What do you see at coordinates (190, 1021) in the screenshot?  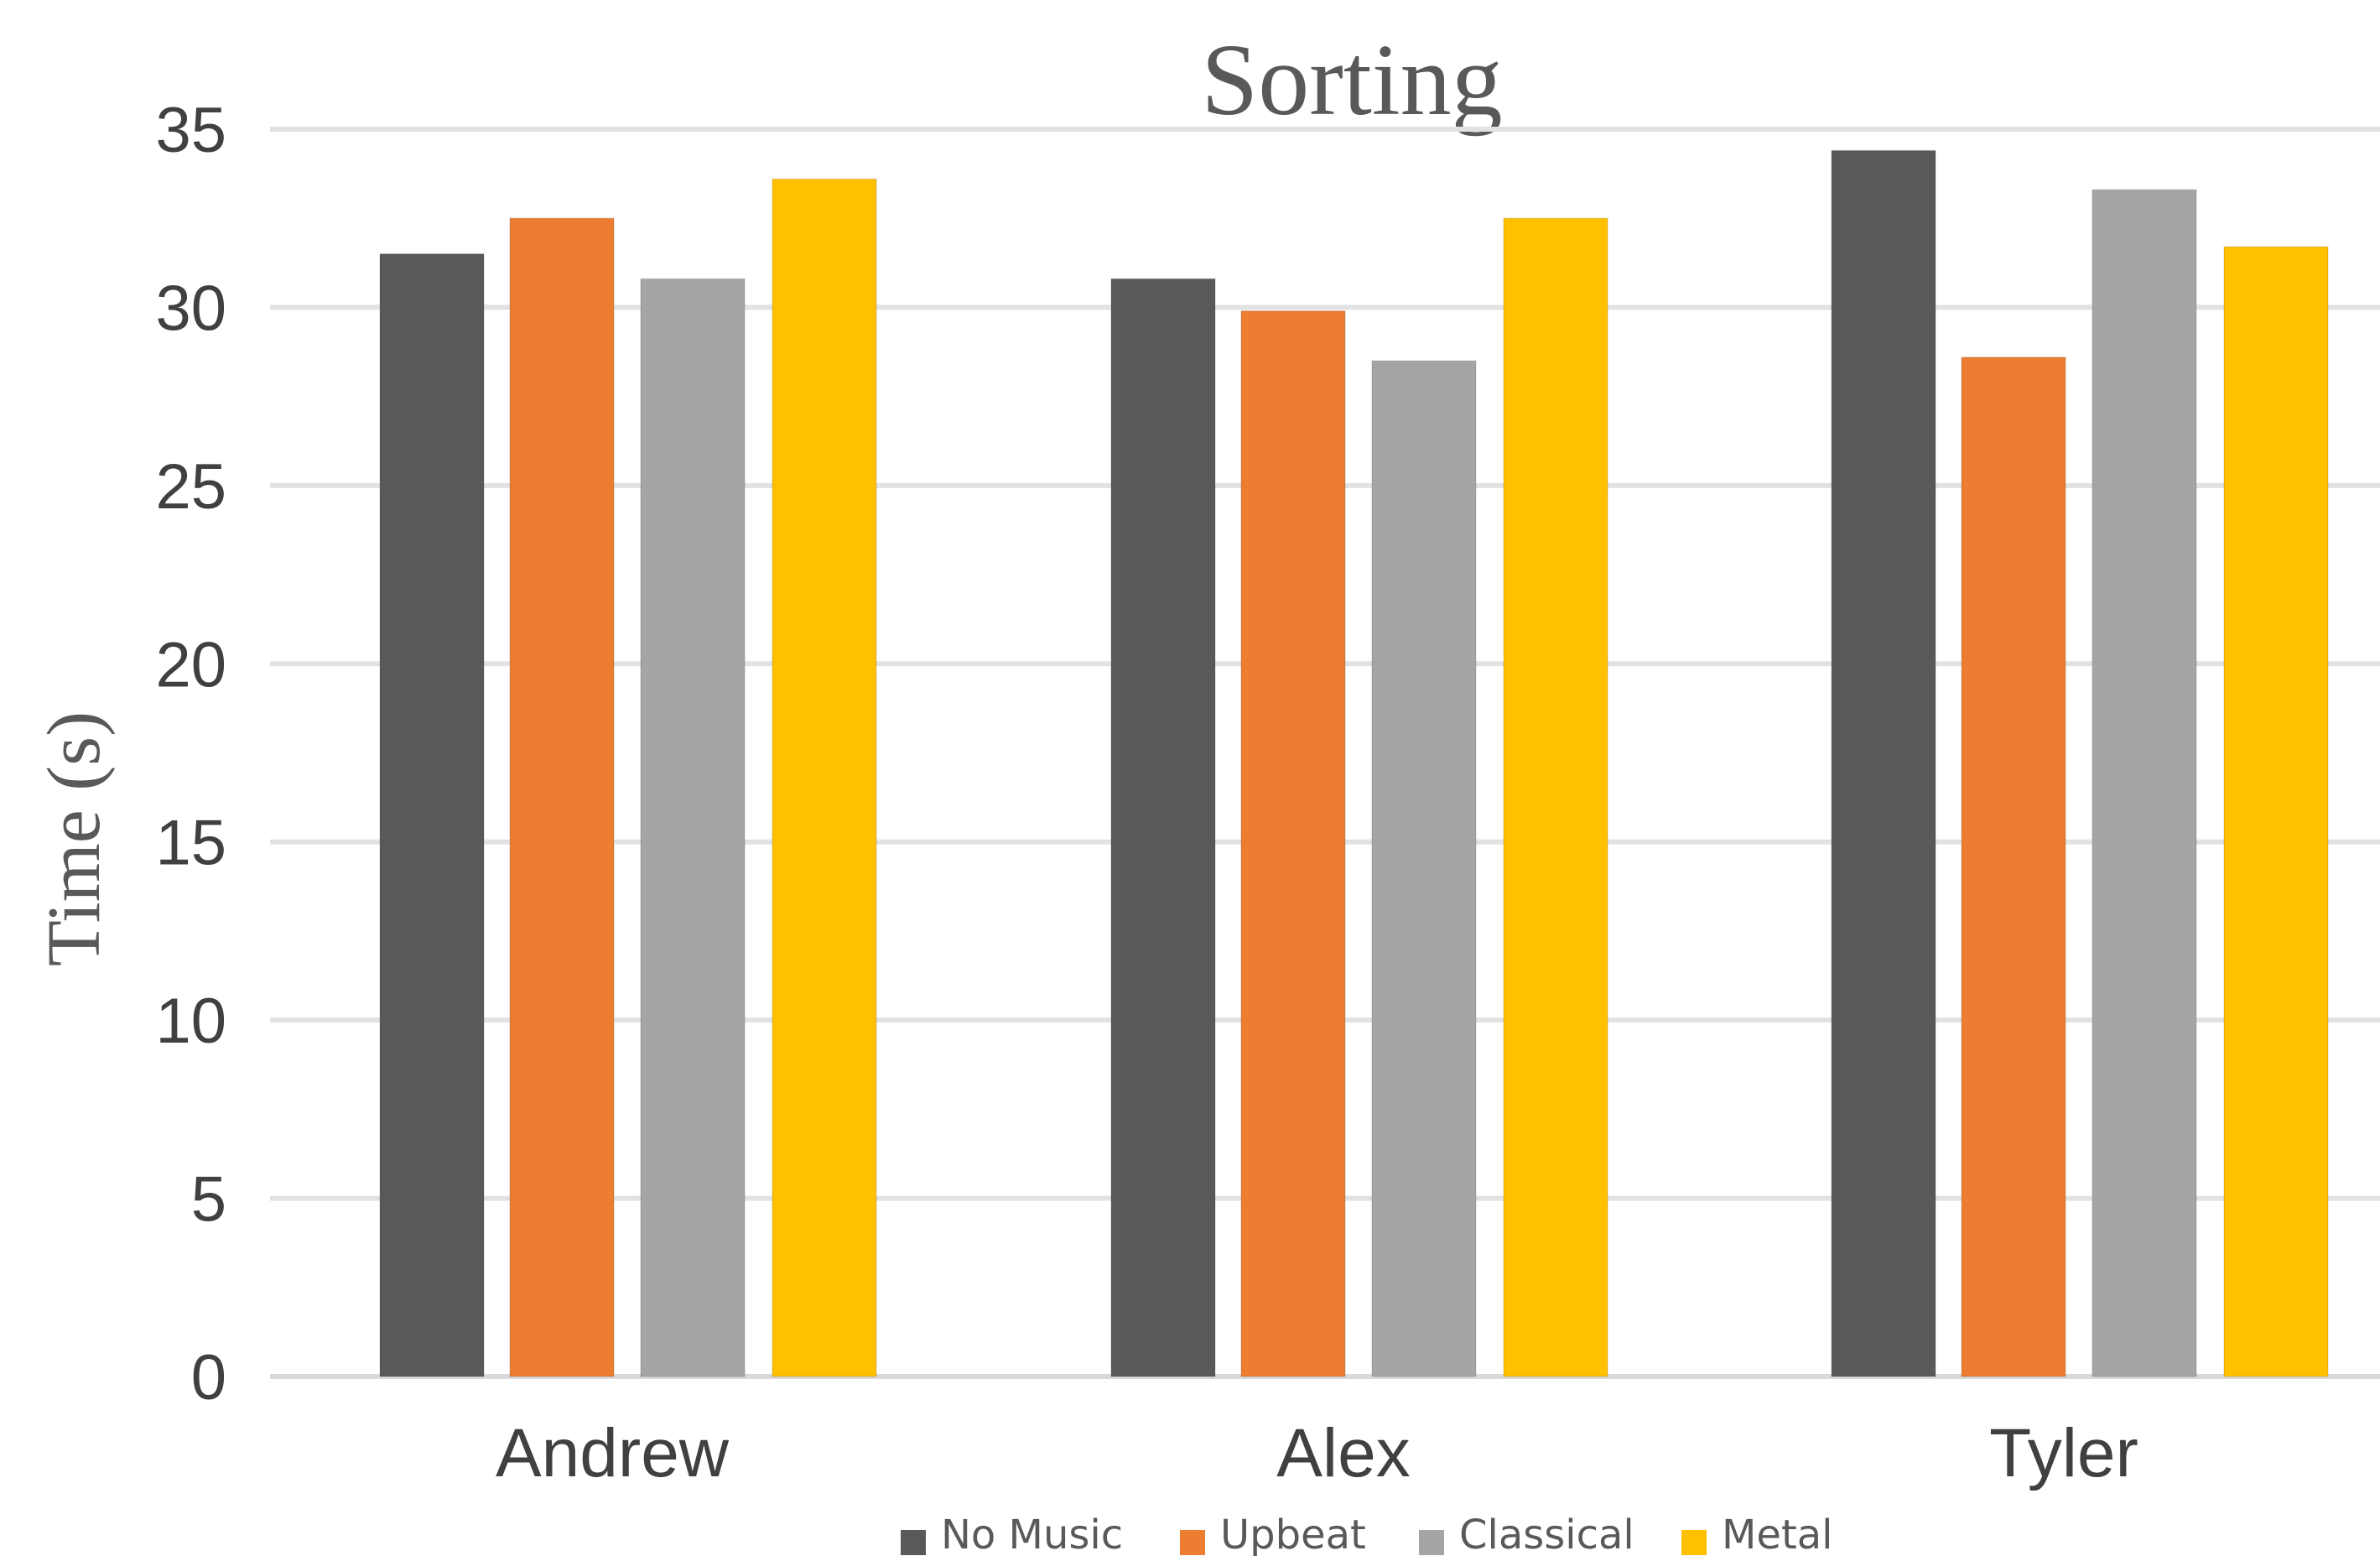 I see `y-tick-label: 10` at bounding box center [190, 1021].